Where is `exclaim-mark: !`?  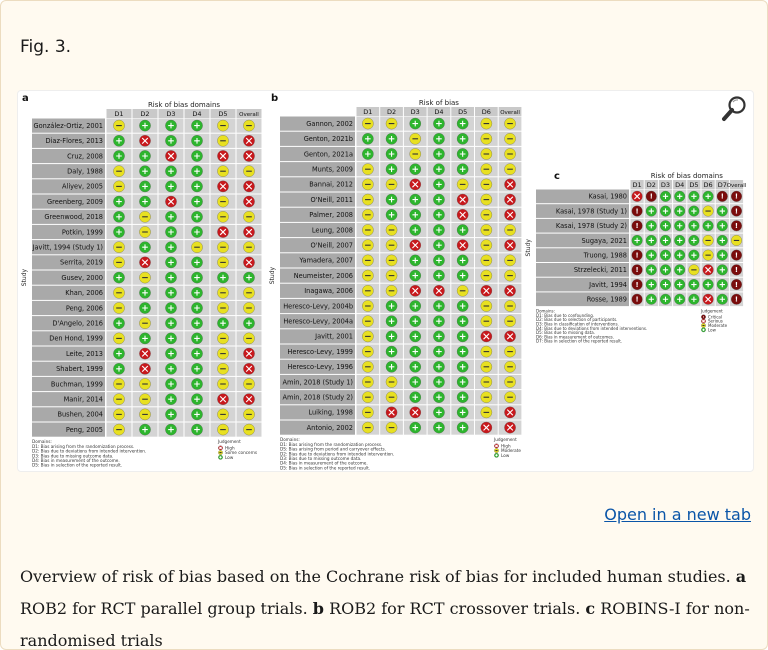
exclaim-mark: ! is located at coordinates (736, 197).